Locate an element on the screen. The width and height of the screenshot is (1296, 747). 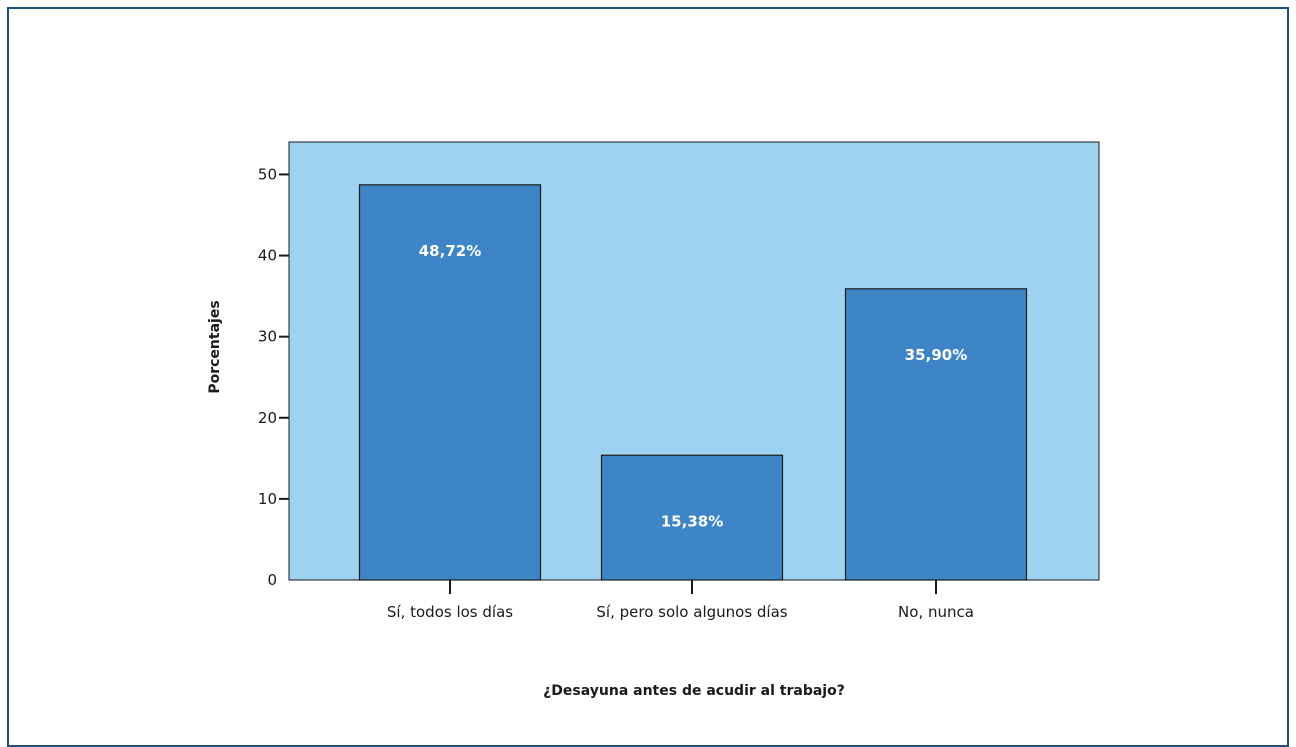
bar-data-label: 48,72% is located at coordinates (450, 251).